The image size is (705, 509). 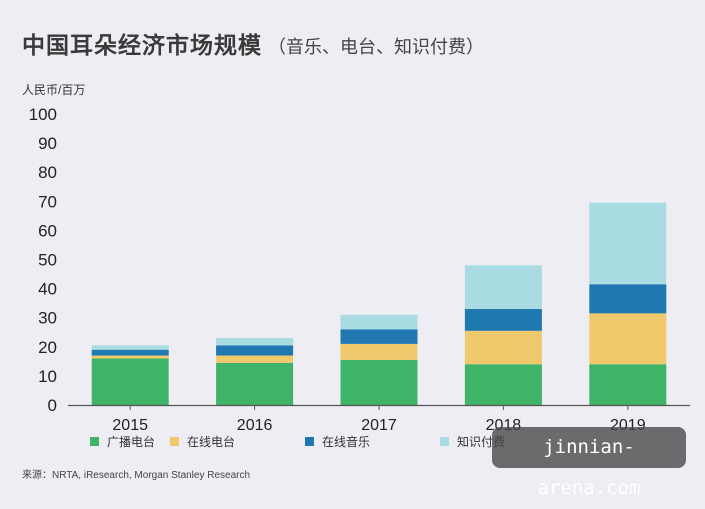 I want to click on x-tick-label: 2017, so click(x=379, y=425).